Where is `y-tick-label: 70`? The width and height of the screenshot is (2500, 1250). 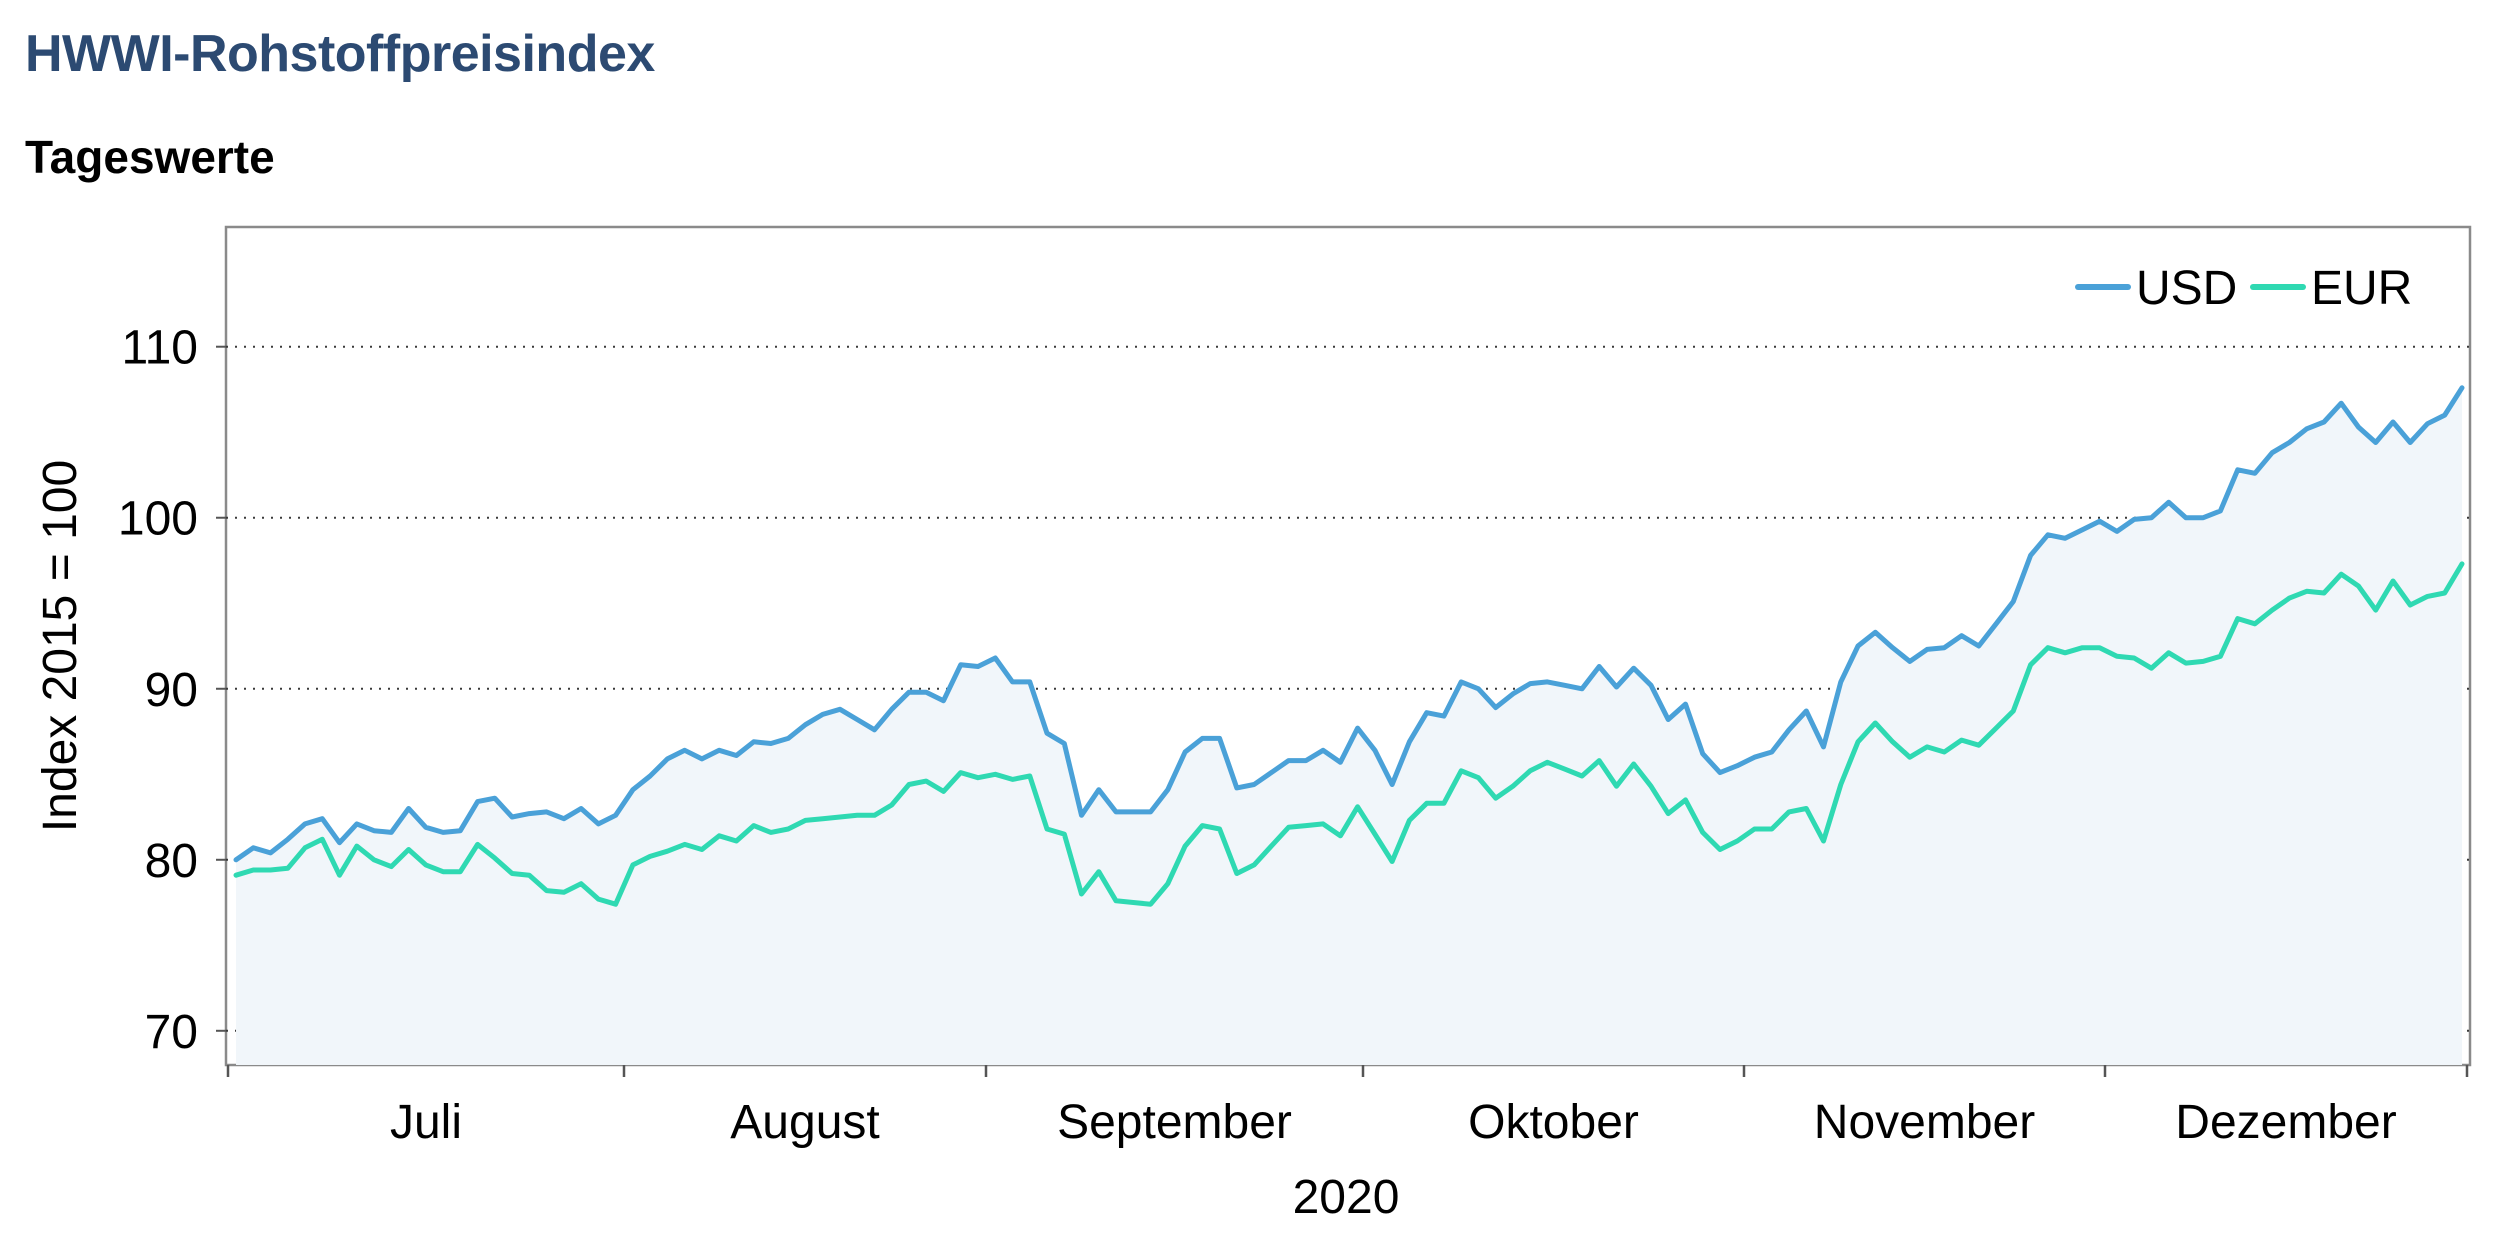
y-tick-label: 70 is located at coordinates (171, 1032).